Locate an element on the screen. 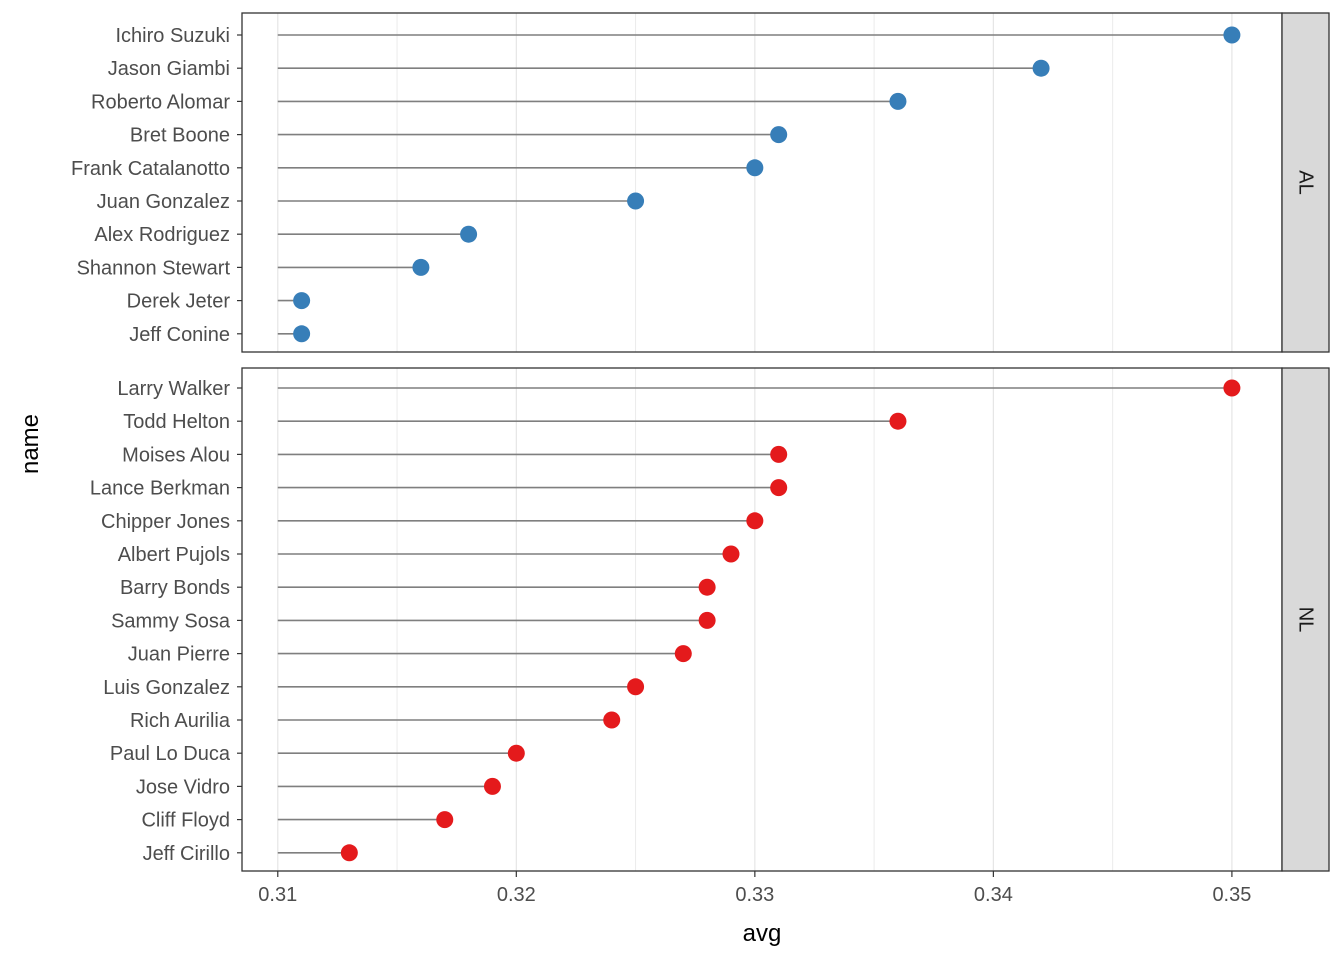 Image resolution: width=1344 pixels, height=960 pixels. x-axis-title: avg is located at coordinates (762, 933).